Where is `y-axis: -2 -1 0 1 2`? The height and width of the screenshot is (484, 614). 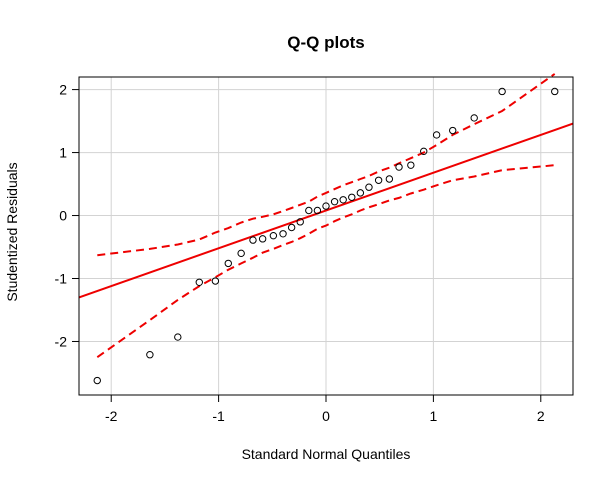 y-axis: -2 -1 0 1 2 is located at coordinates (67, 215).